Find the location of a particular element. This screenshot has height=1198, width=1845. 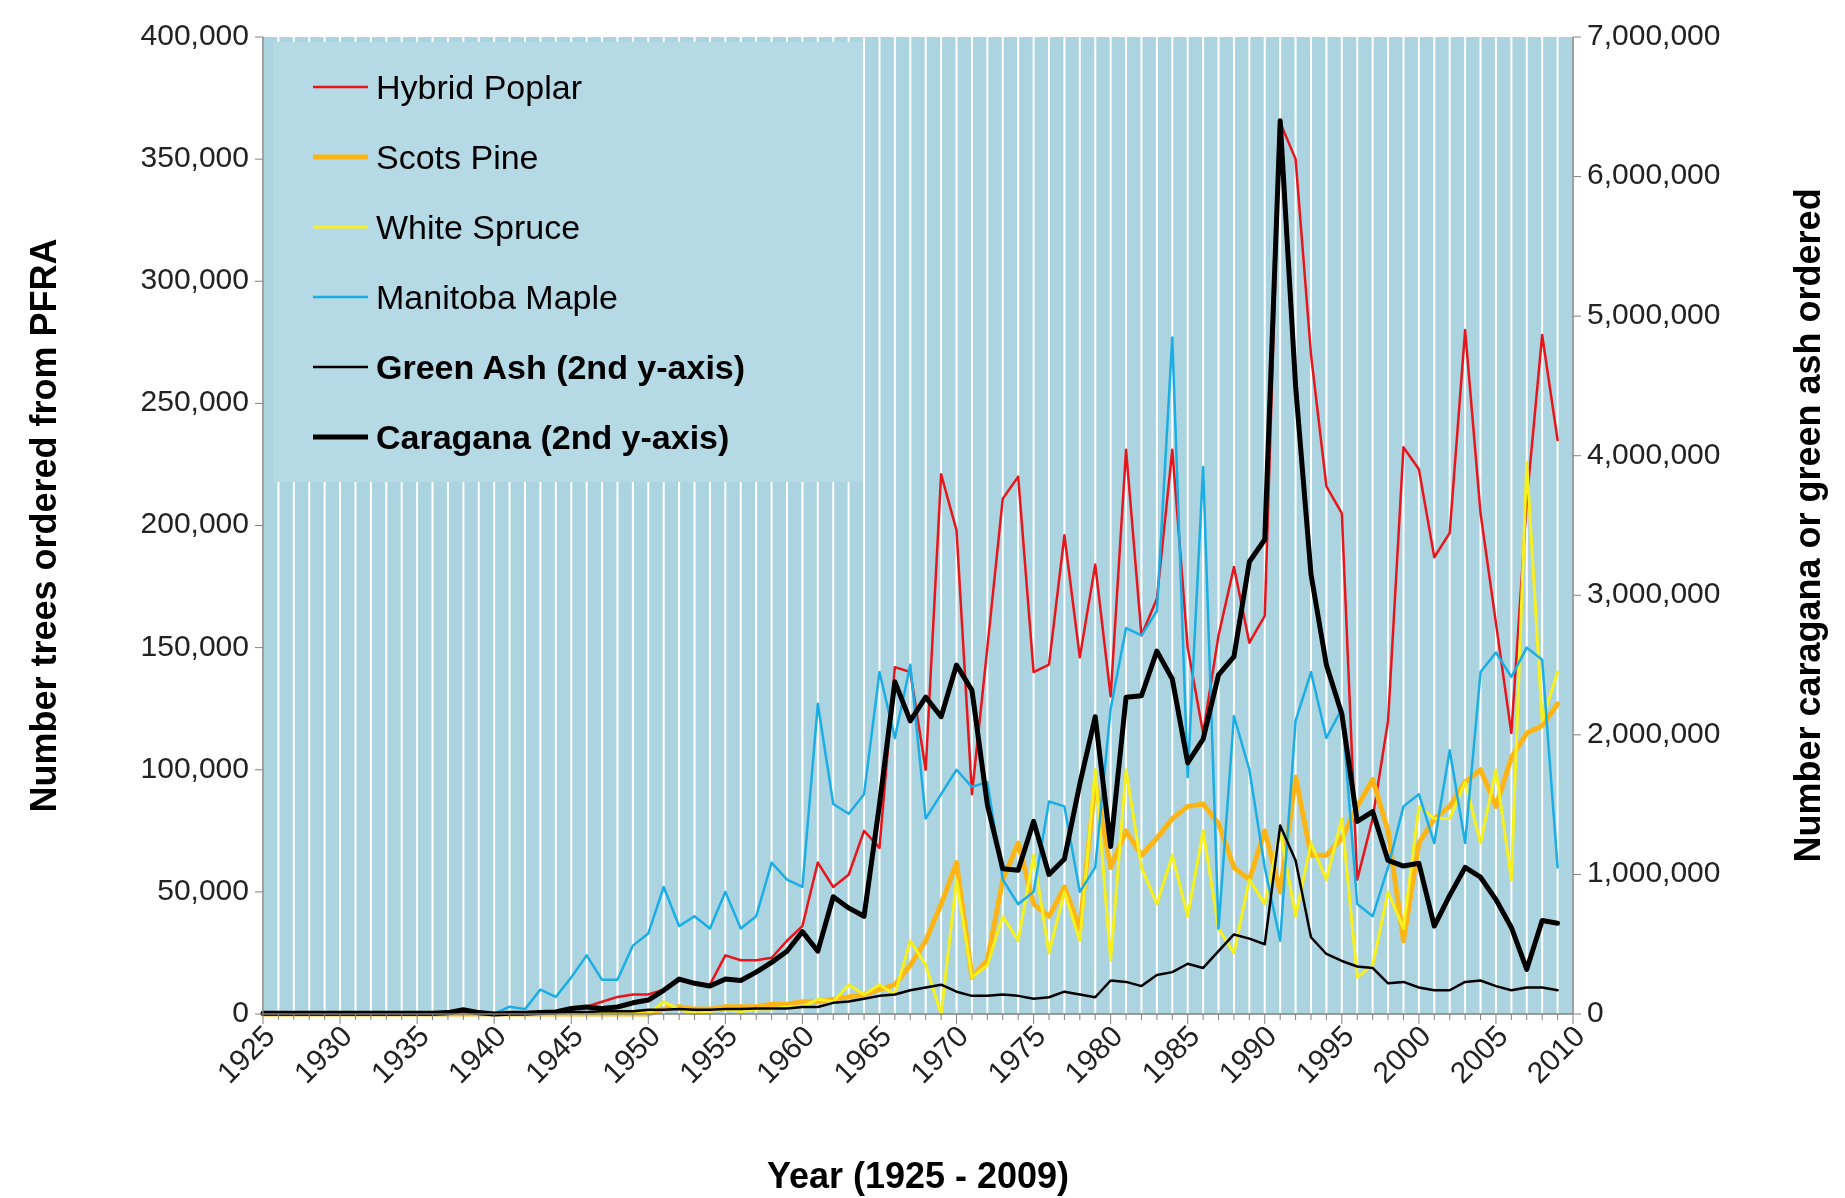

y2-tick-label: 2,000,000 is located at coordinates (1654, 732).